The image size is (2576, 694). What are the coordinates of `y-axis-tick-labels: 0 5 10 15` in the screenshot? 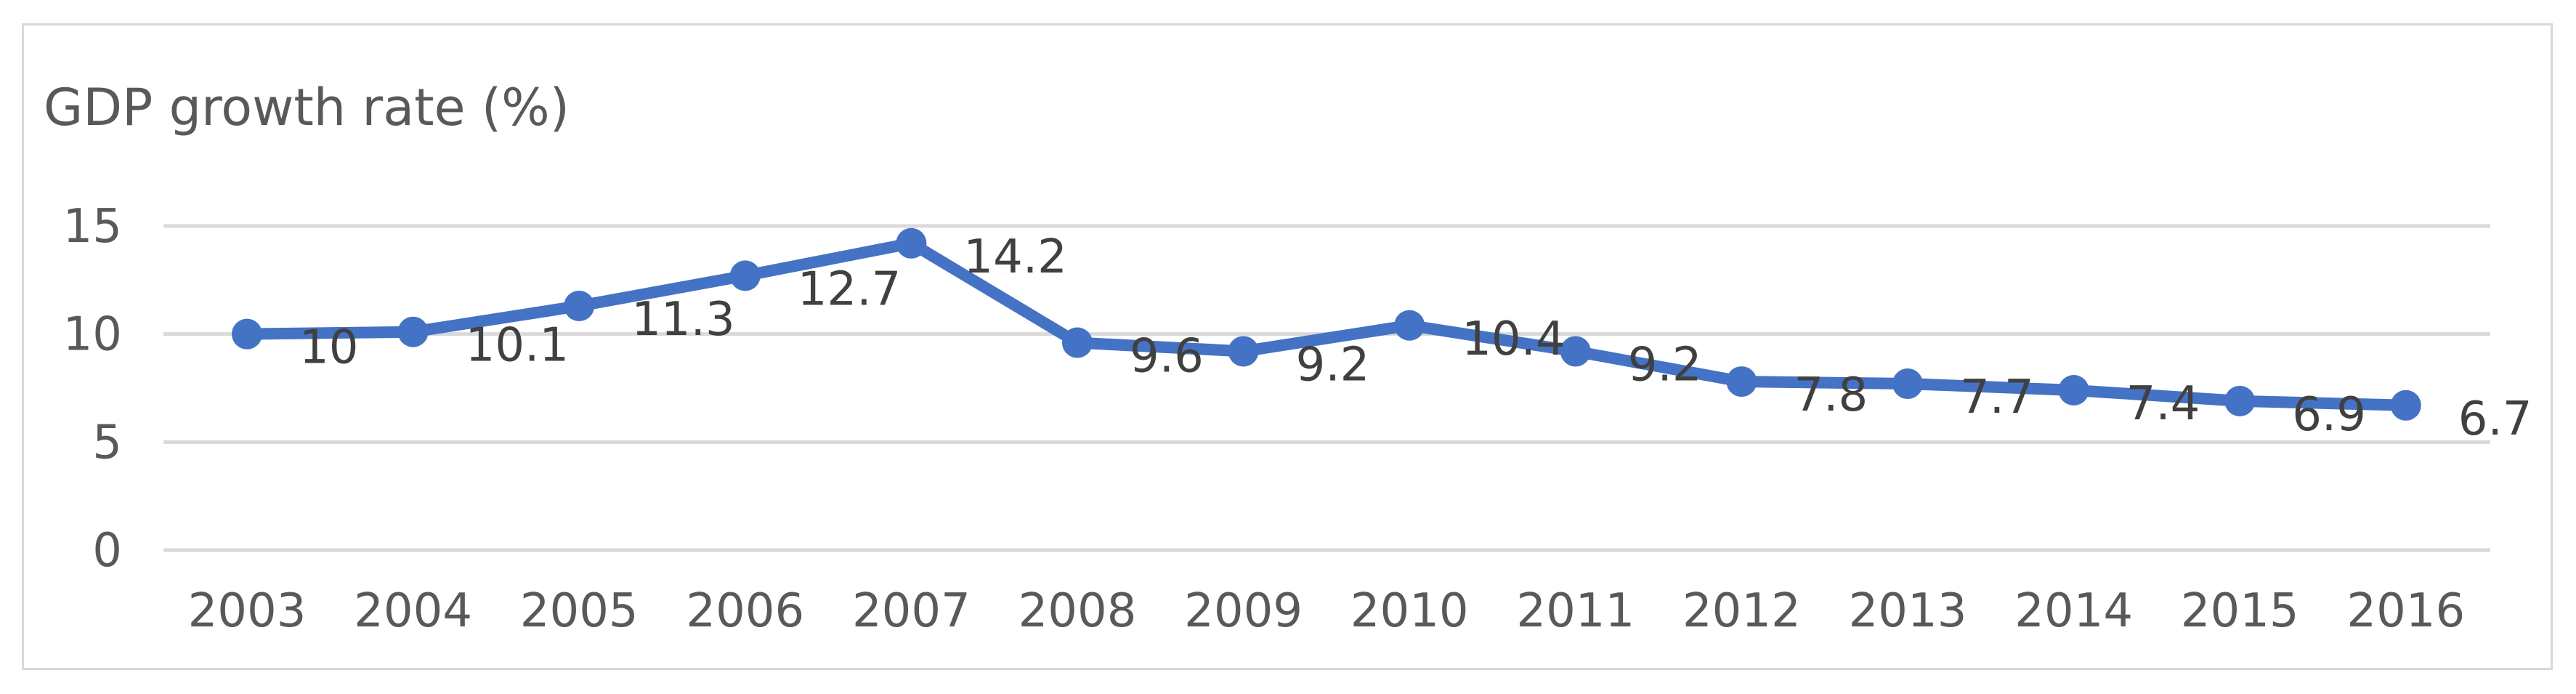 It's located at (92, 389).